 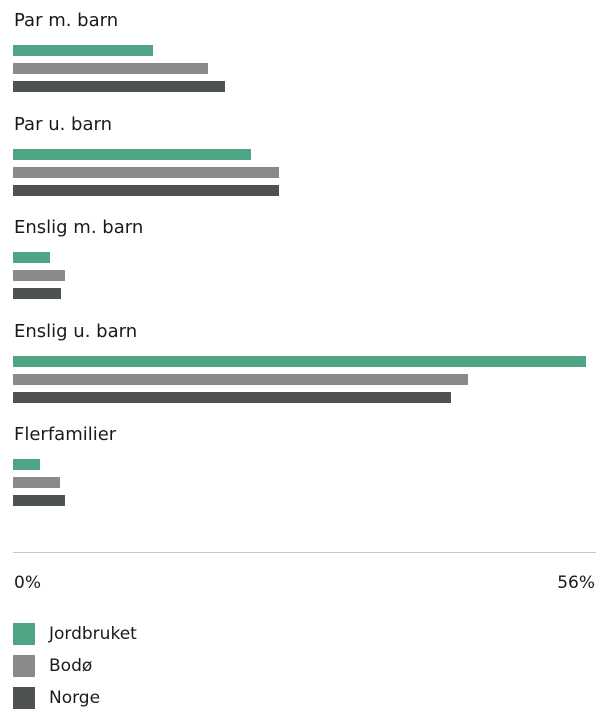 What do you see at coordinates (32, 257) in the screenshot?
I see `bar-enslig-m-barn-jordbruket` at bounding box center [32, 257].